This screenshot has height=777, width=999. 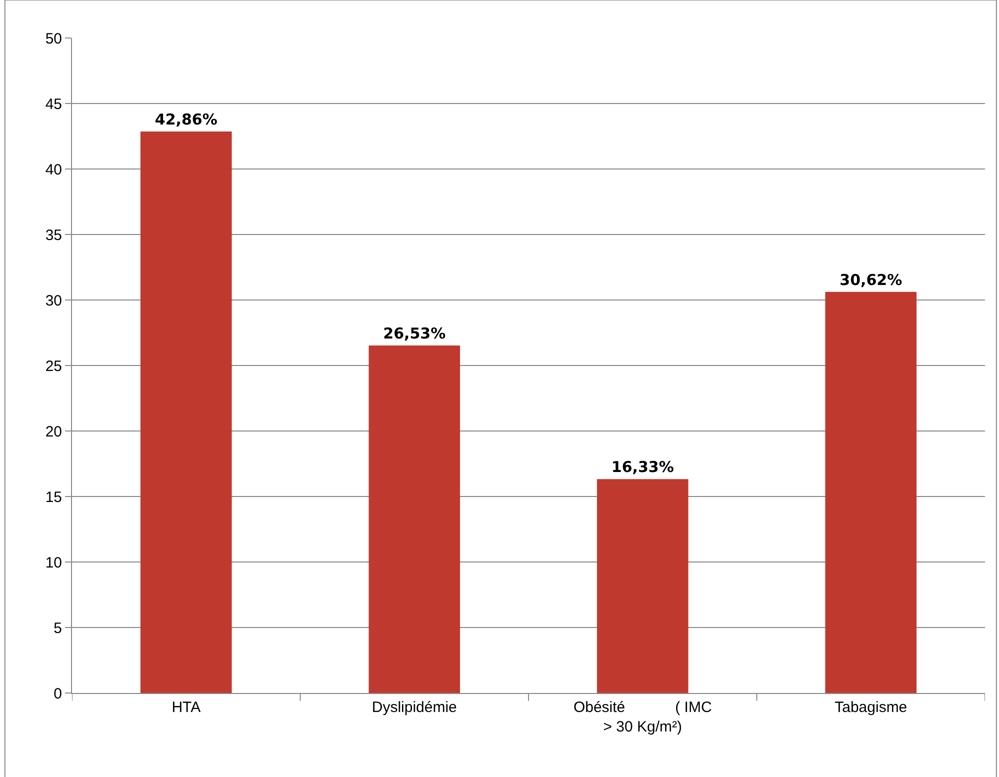 I want to click on y-tick-label: 15, so click(x=53, y=497).